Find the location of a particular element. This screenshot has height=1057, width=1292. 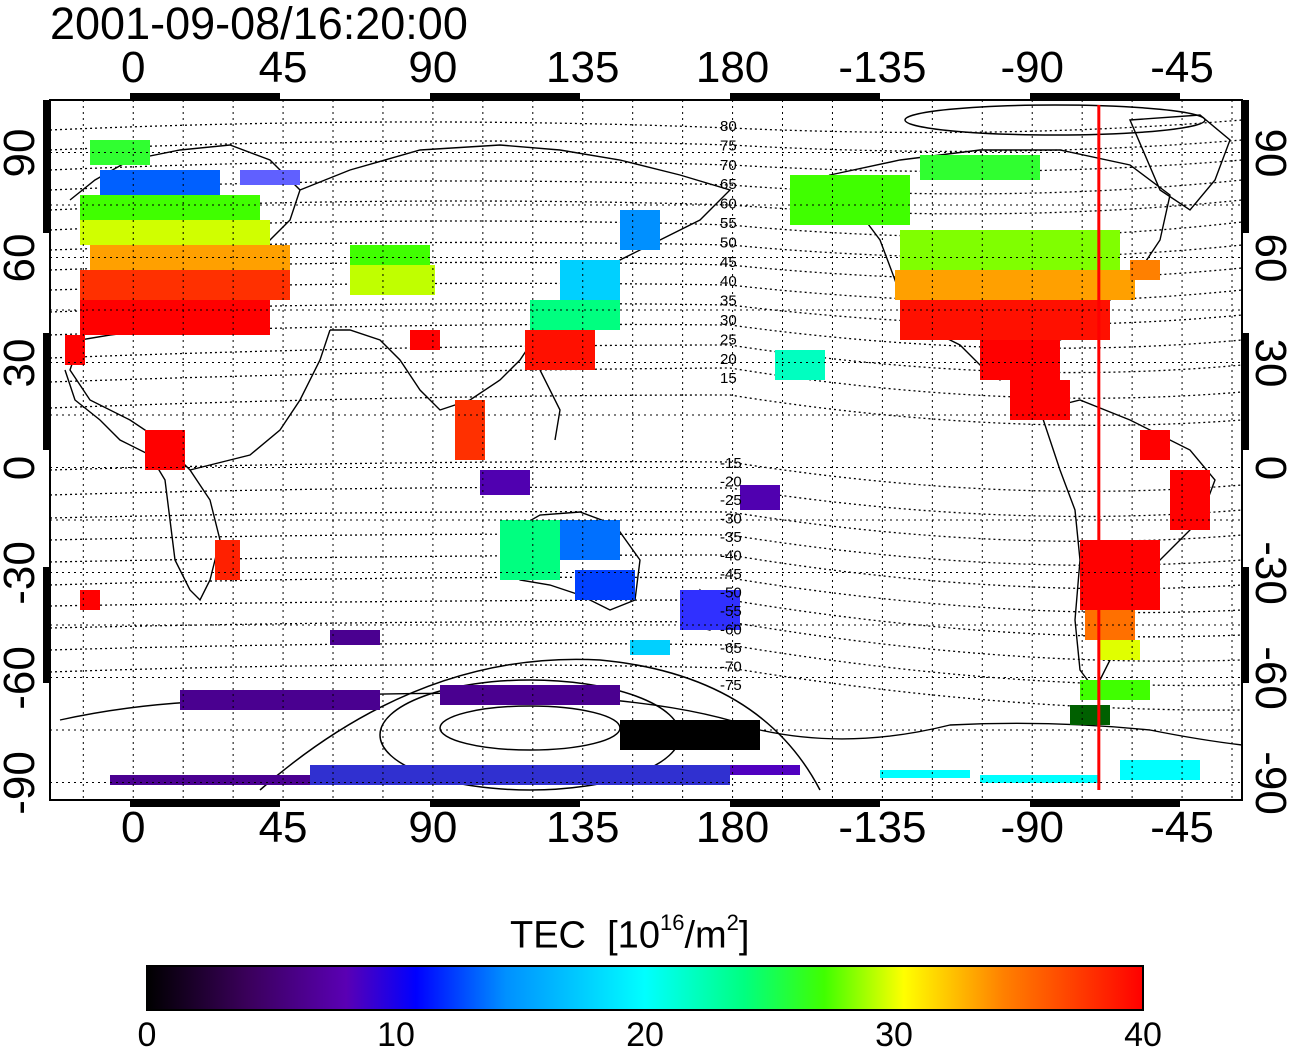

colorbar-tick-label: 10 is located at coordinates (396, 1035).